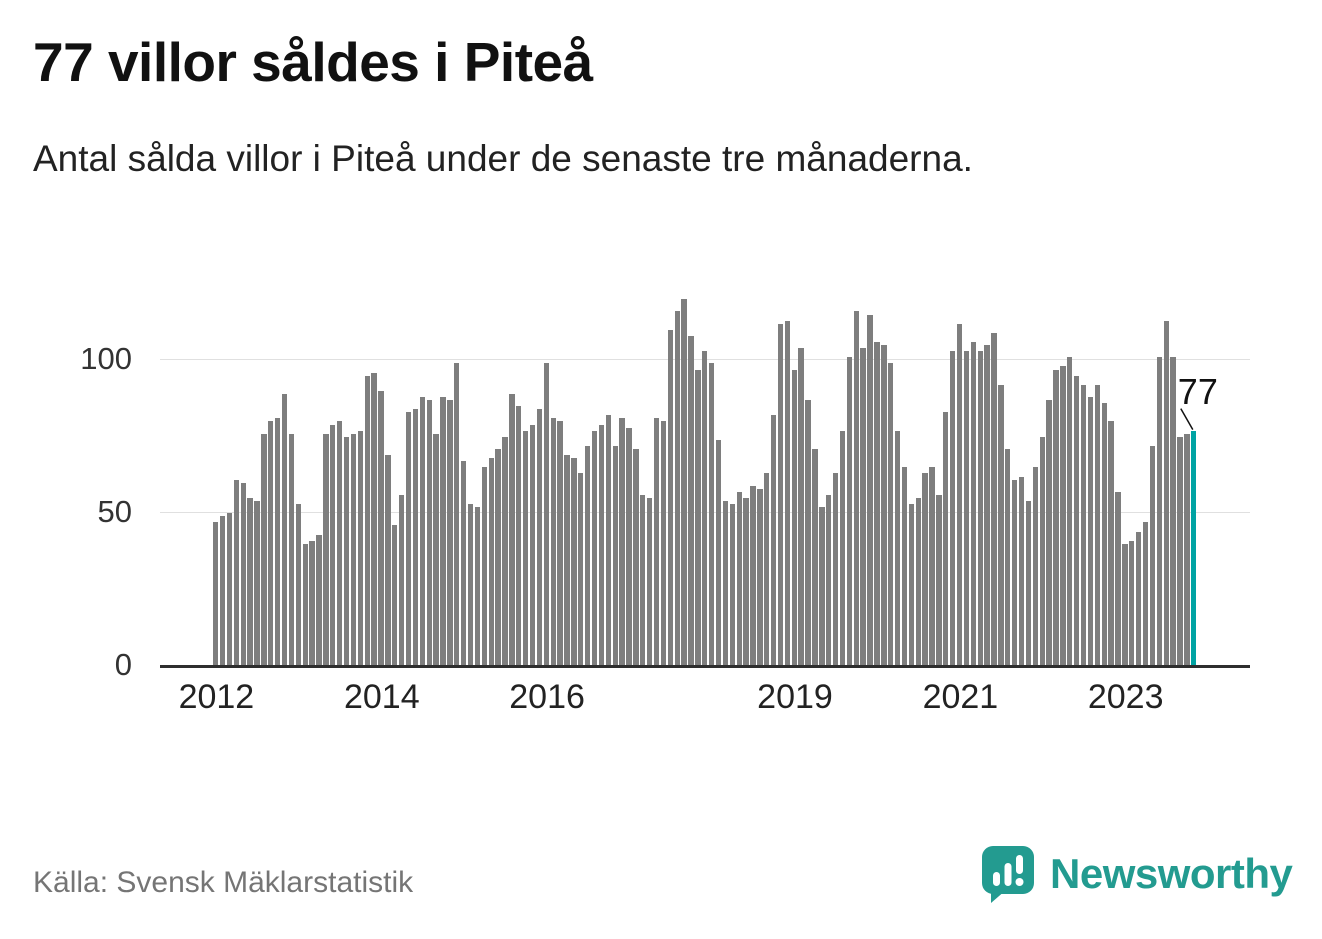  I want to click on y-tick-label: 0, so click(123, 664).